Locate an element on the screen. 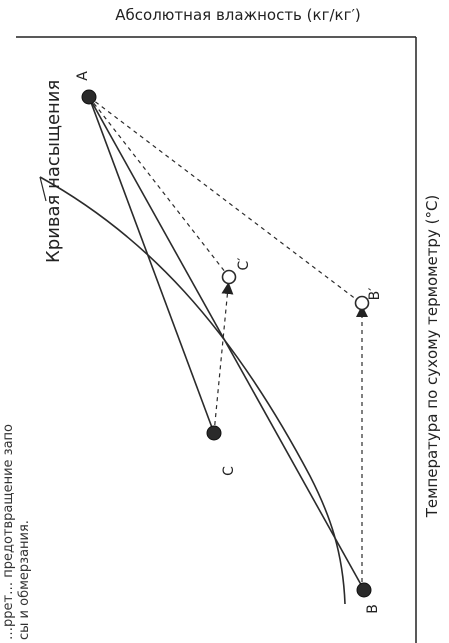 Image resolution: width=449 pixels, height=643 pixels. left-note-line-1: …ррет… предотвращение запо is located at coordinates (8, 532).